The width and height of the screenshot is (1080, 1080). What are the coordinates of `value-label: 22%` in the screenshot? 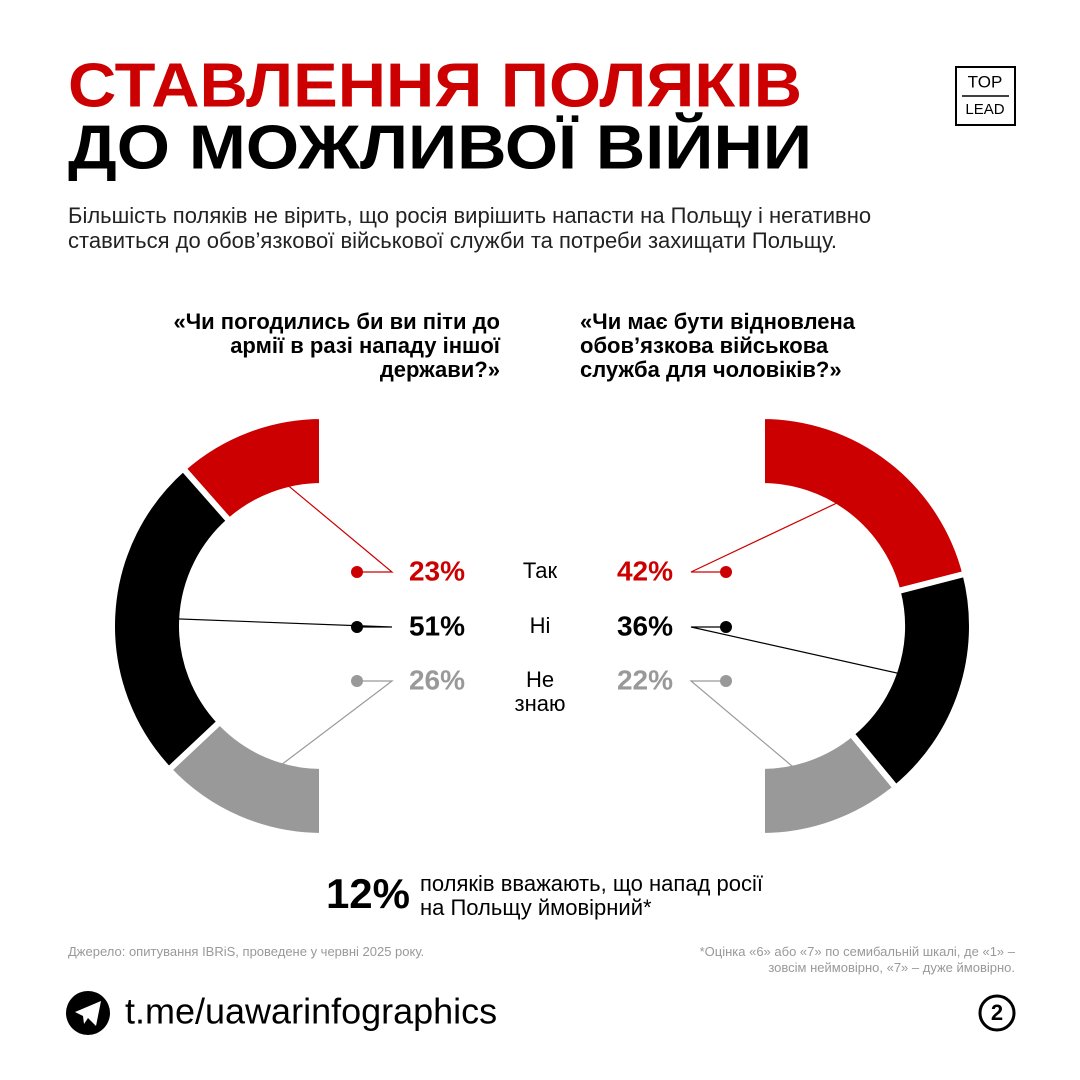 It's located at (645, 679).